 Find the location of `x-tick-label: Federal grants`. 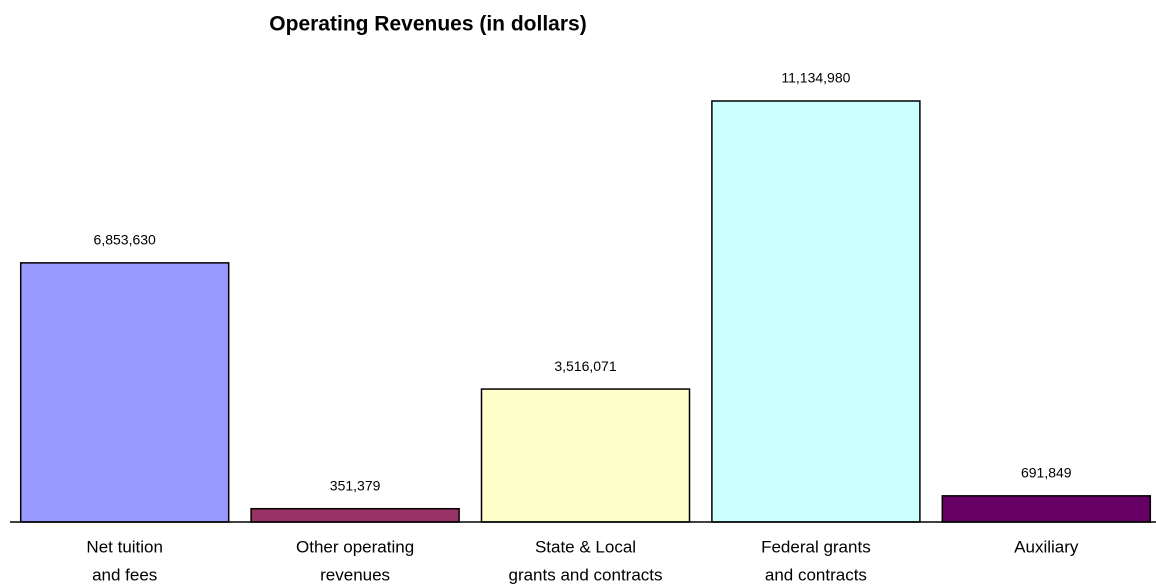

x-tick-label: Federal grants is located at coordinates (816, 546).